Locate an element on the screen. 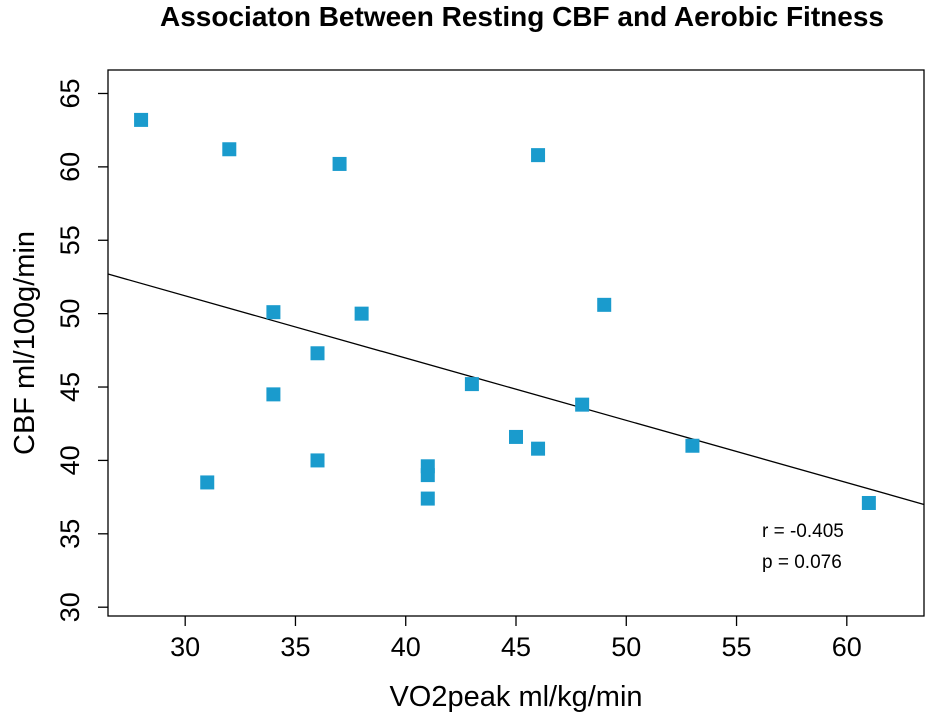 The height and width of the screenshot is (724, 950). y-tick-label: 45 is located at coordinates (70, 387).